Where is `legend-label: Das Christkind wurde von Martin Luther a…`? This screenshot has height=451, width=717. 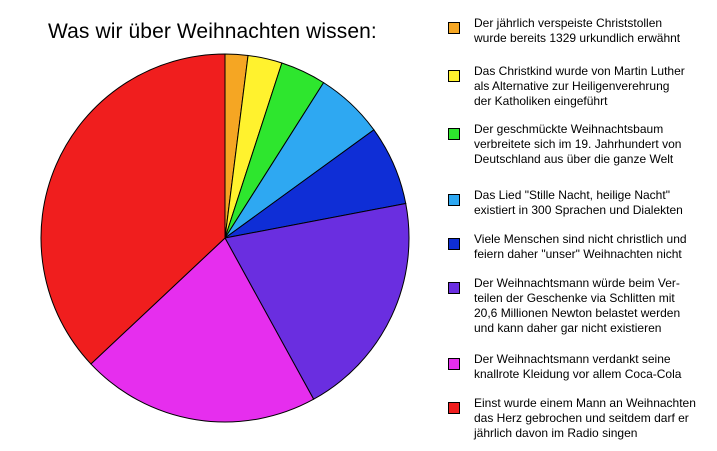 legend-label: Das Christkind wurde von Martin Luther a… is located at coordinates (579, 86).